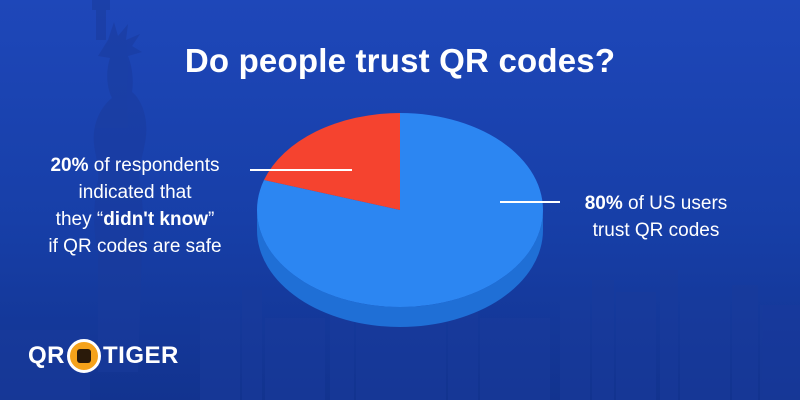 The image size is (800, 400). What do you see at coordinates (46, 355) in the screenshot?
I see `logo-text-qr: QR` at bounding box center [46, 355].